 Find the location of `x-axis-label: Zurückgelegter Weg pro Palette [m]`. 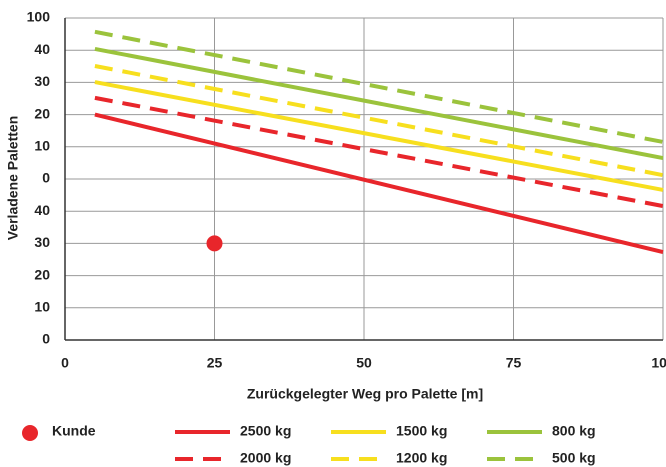

x-axis-label: Zurückgelegter Weg pro Palette [m] is located at coordinates (365, 394).